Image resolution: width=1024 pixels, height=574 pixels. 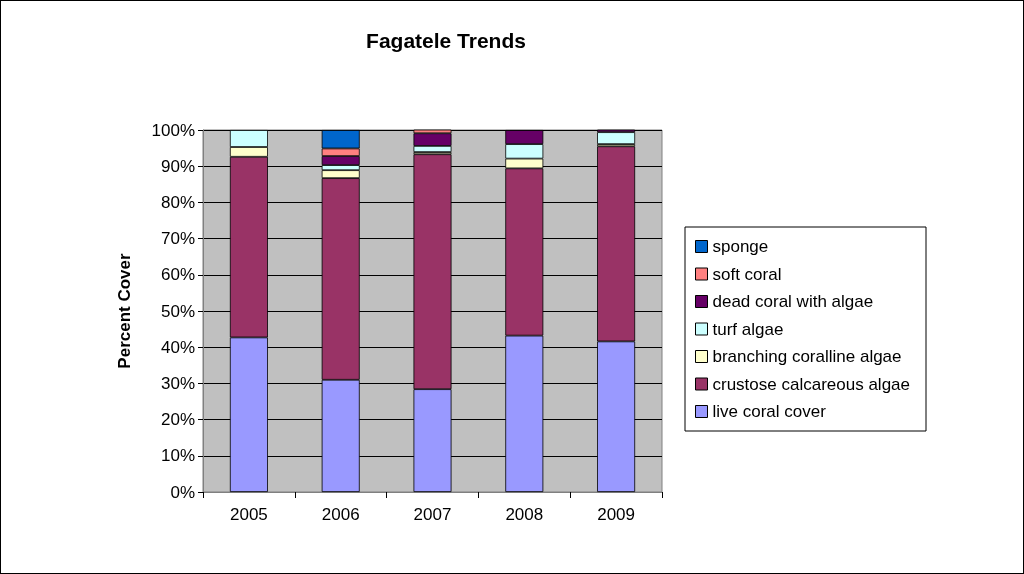 What do you see at coordinates (748, 329) in the screenshot?
I see `legend-label: turf algae` at bounding box center [748, 329].